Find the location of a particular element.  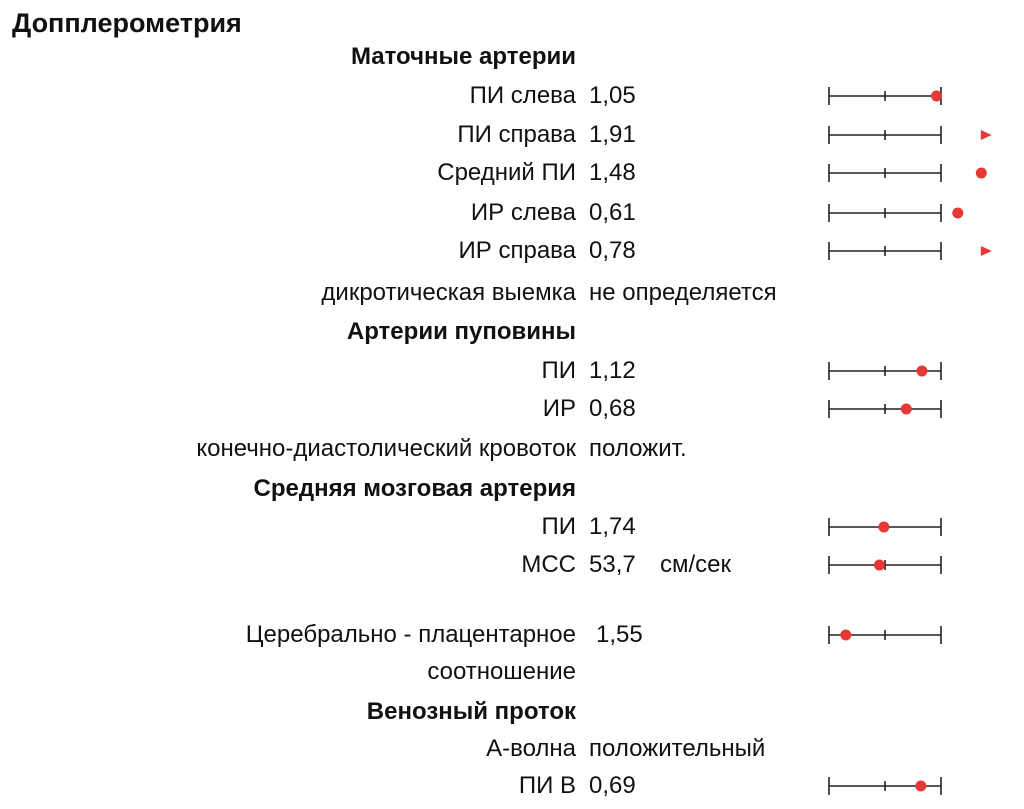

row-ri-right: ИР справа 0,78 is located at coordinates (512, 251).